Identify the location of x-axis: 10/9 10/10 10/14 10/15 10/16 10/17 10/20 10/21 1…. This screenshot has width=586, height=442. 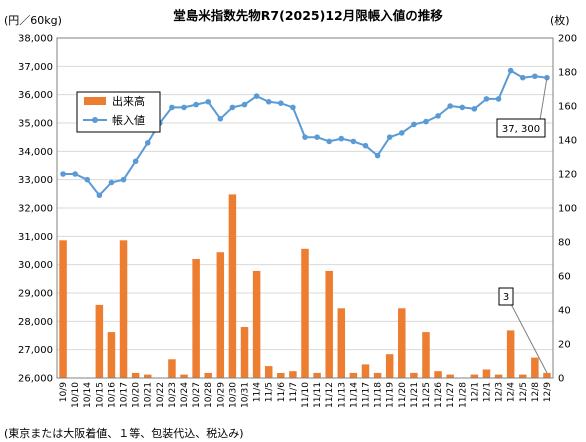
(306, 395).